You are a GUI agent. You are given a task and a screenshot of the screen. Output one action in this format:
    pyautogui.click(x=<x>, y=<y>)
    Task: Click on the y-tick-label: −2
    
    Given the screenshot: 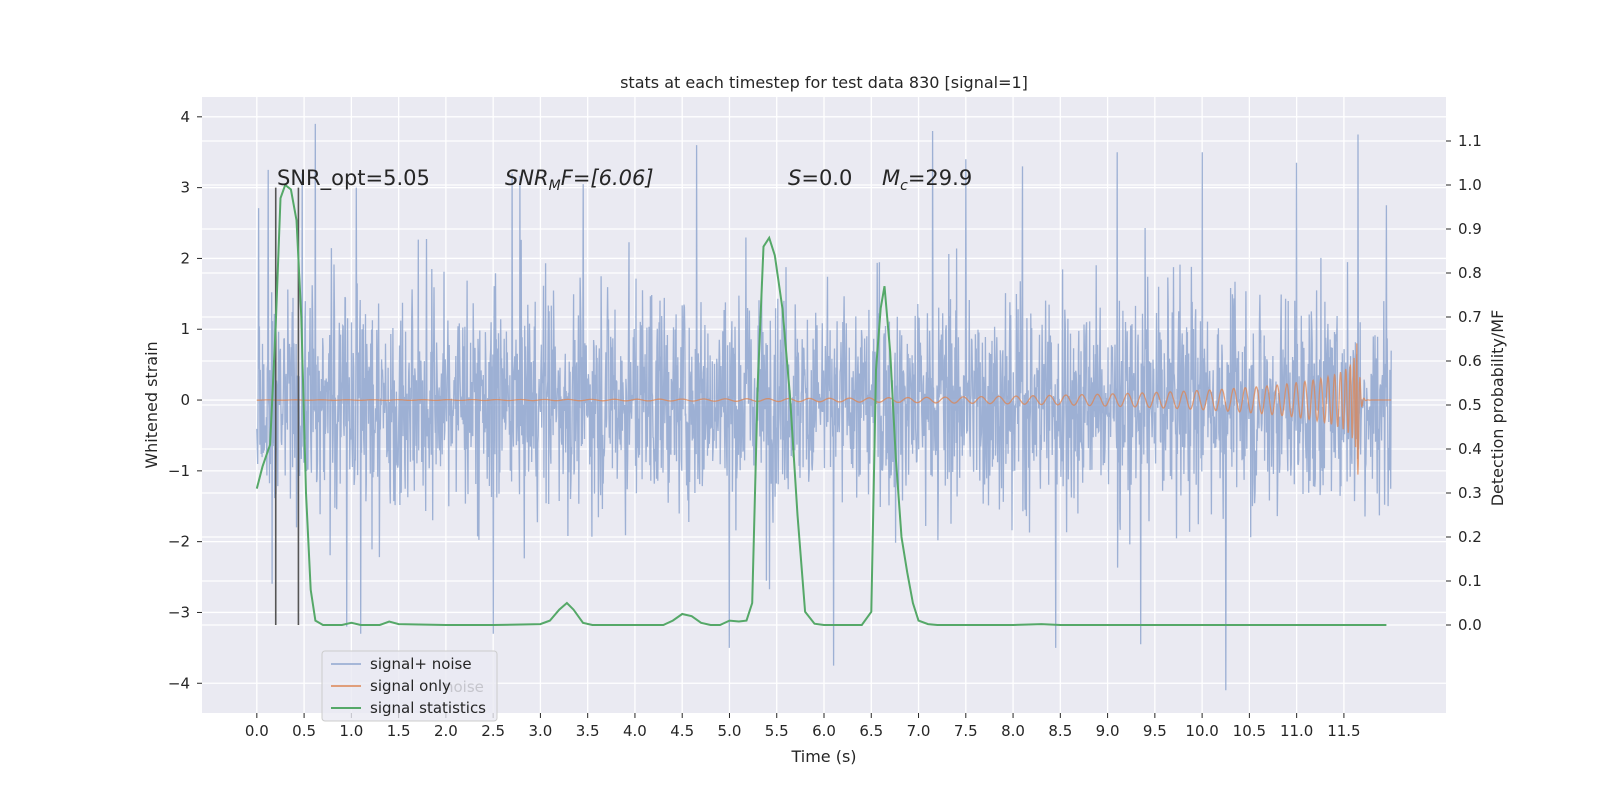 What is the action you would take?
    pyautogui.click(x=179, y=542)
    